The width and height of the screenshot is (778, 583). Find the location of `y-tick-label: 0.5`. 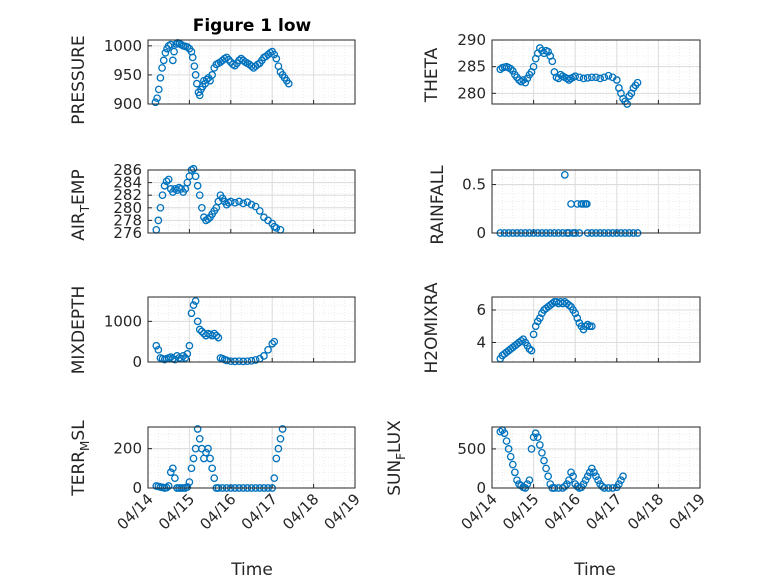

y-tick-label: 0.5 is located at coordinates (474, 185).